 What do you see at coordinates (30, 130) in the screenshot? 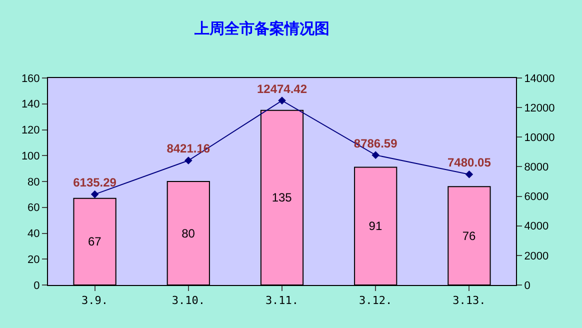
I see `y-tick-label: 120` at bounding box center [30, 130].